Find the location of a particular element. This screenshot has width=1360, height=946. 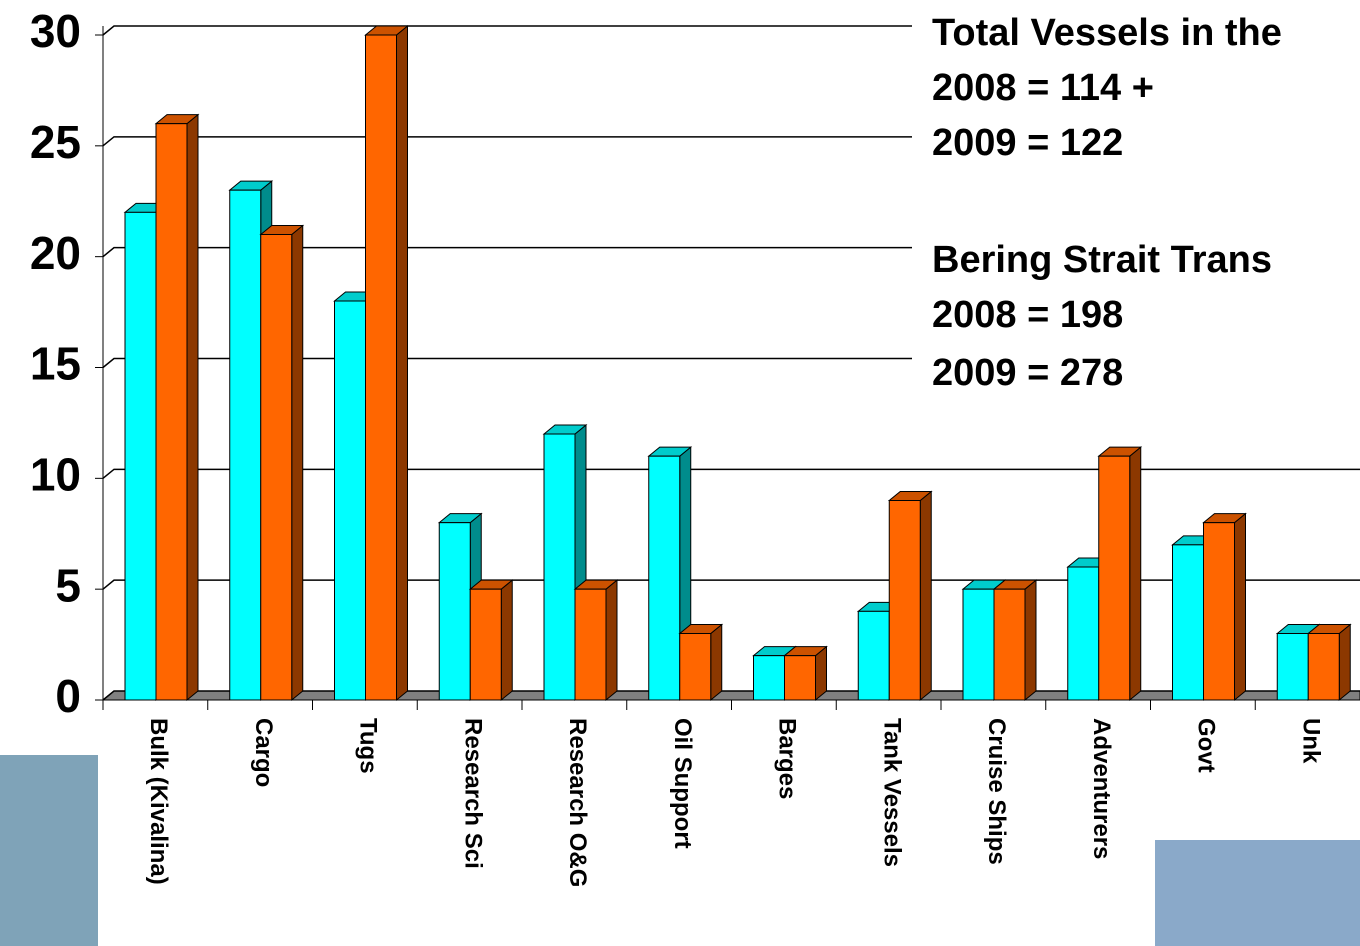

annotation-box is located at coordinates (1136, 209).